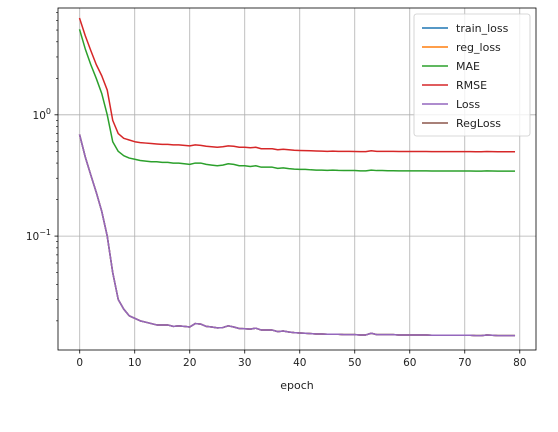 Image resolution: width=558 pixels, height=432 pixels. What do you see at coordinates (468, 104) in the screenshot?
I see `legend-label-loss: Loss` at bounding box center [468, 104].